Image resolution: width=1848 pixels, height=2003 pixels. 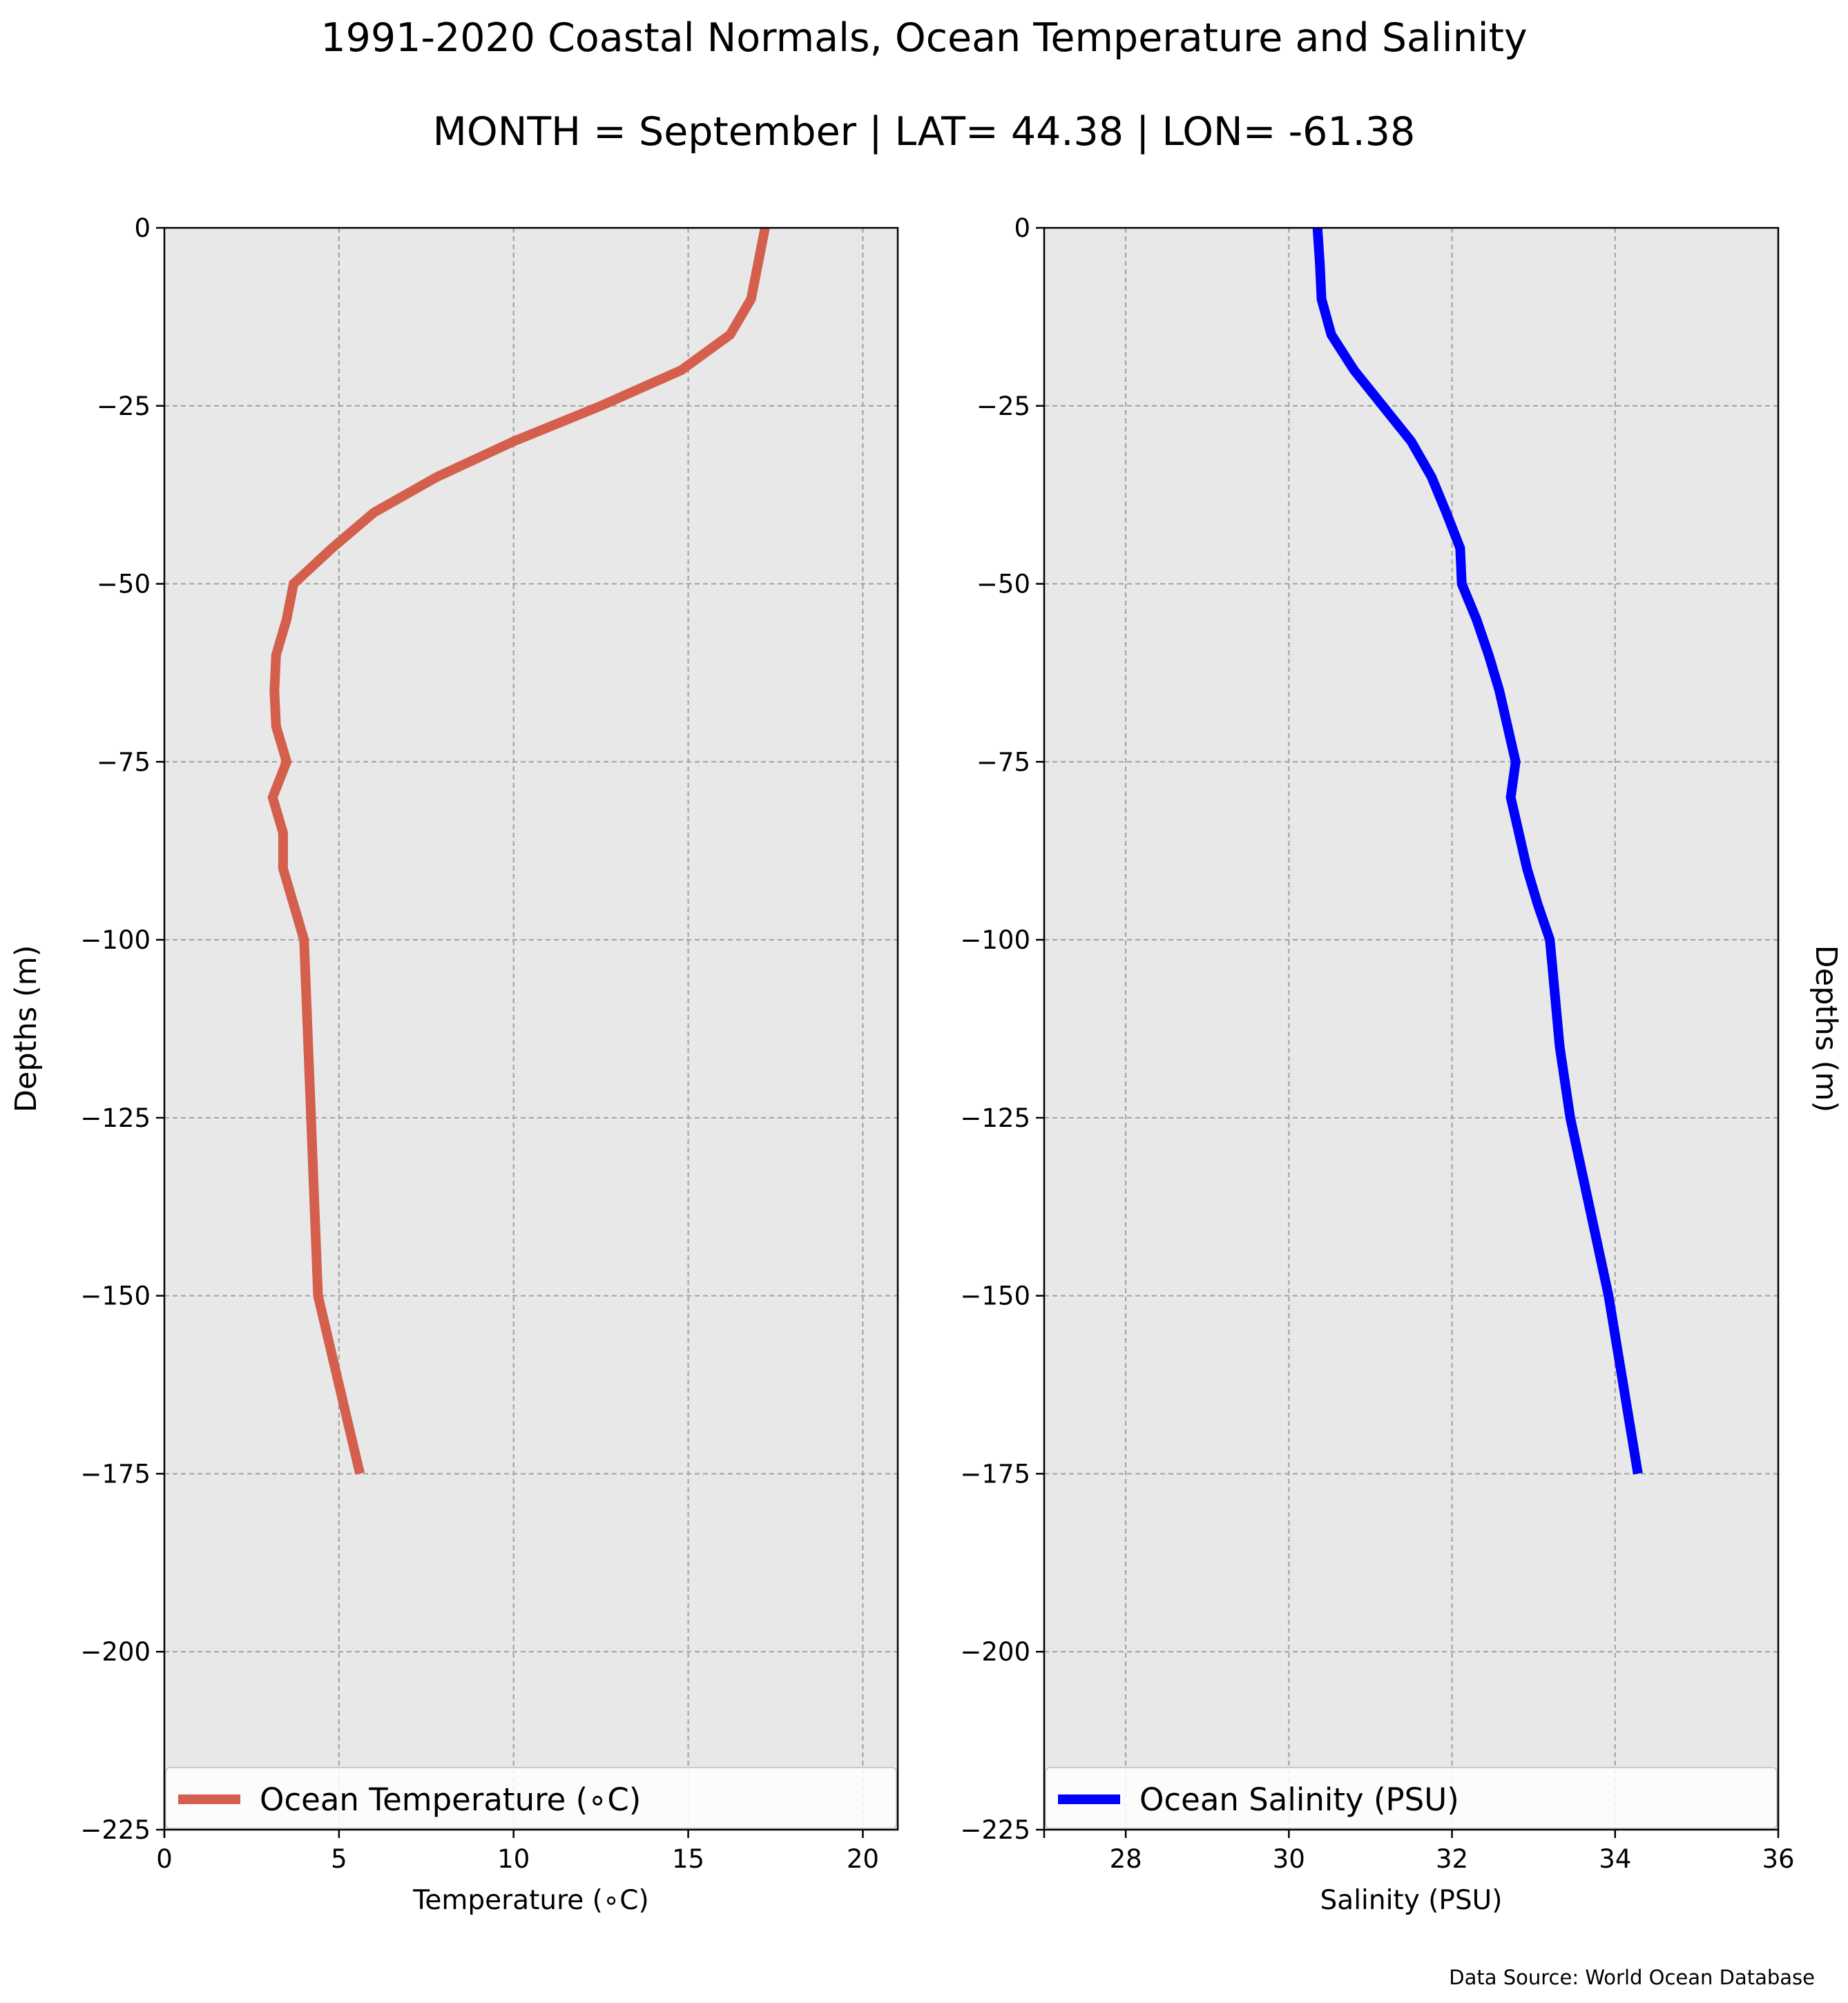 What do you see at coordinates (1126, 1859) in the screenshot?
I see `x-tick-label: 28` at bounding box center [1126, 1859].